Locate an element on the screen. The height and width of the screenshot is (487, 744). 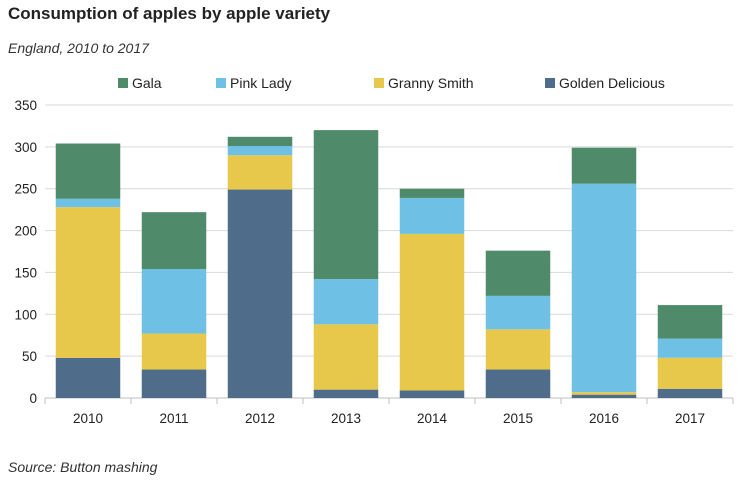
bar-pink-lady-2013 is located at coordinates (346, 302).